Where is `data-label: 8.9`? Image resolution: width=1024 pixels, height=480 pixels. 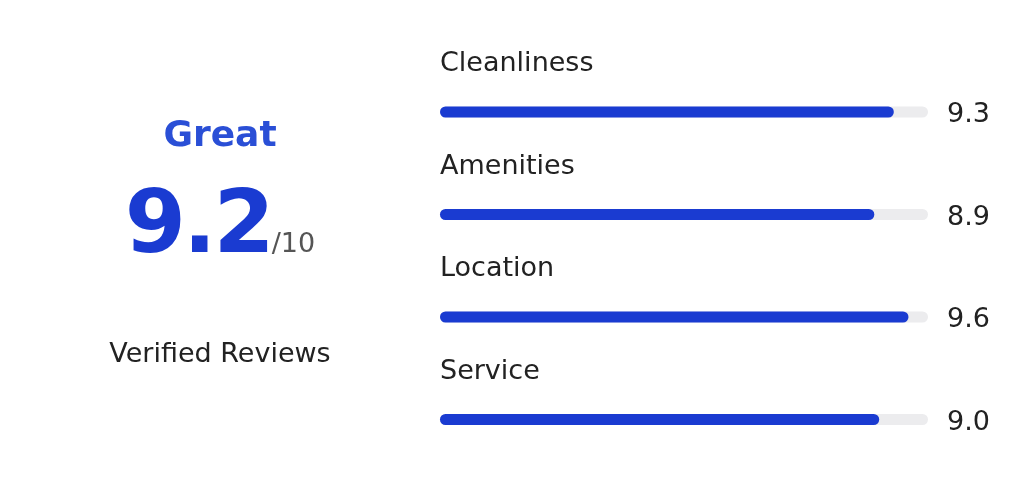
data-label: 8.9 is located at coordinates (968, 215).